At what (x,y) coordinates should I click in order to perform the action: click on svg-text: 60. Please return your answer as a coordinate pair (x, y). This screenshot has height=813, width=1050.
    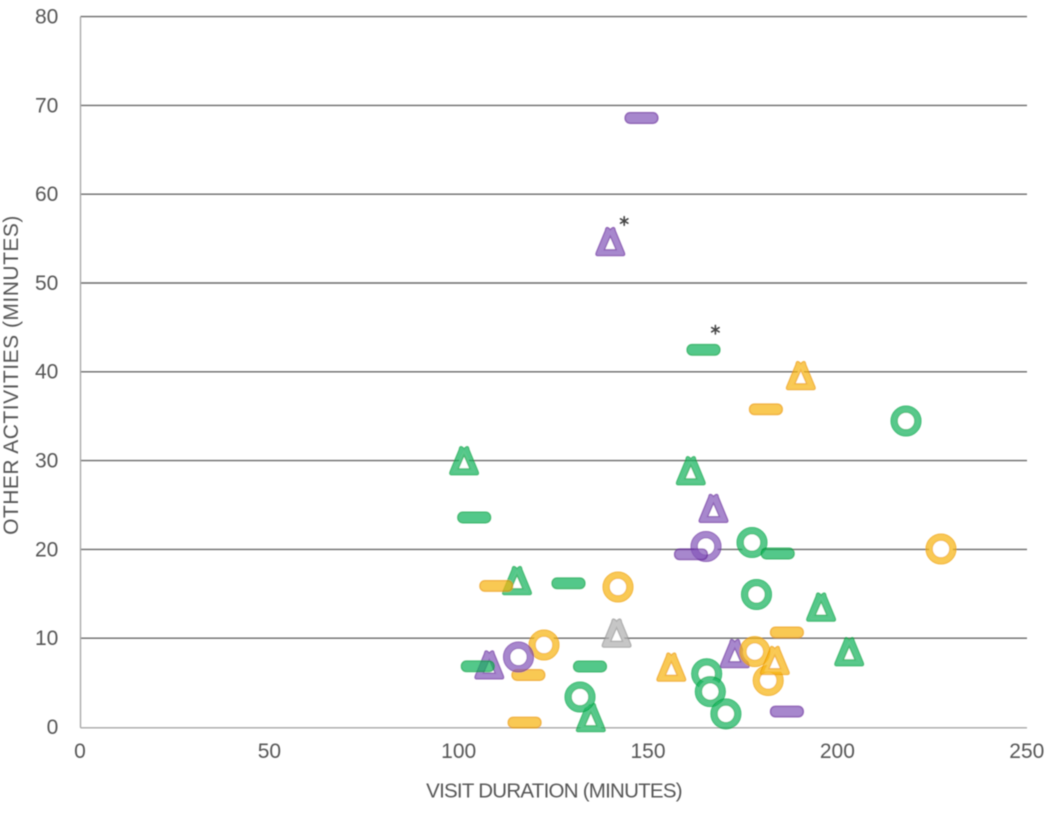
    Looking at the image, I should click on (46, 194).